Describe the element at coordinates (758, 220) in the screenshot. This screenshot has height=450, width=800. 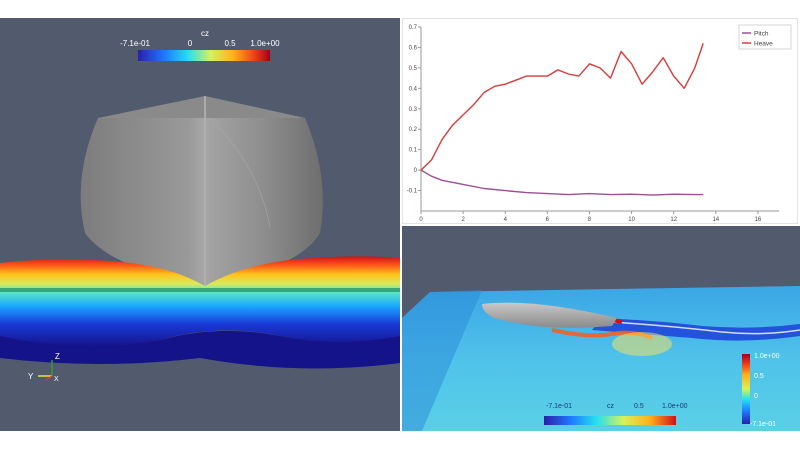
I see `chart-x-tick-label: 16` at that location.